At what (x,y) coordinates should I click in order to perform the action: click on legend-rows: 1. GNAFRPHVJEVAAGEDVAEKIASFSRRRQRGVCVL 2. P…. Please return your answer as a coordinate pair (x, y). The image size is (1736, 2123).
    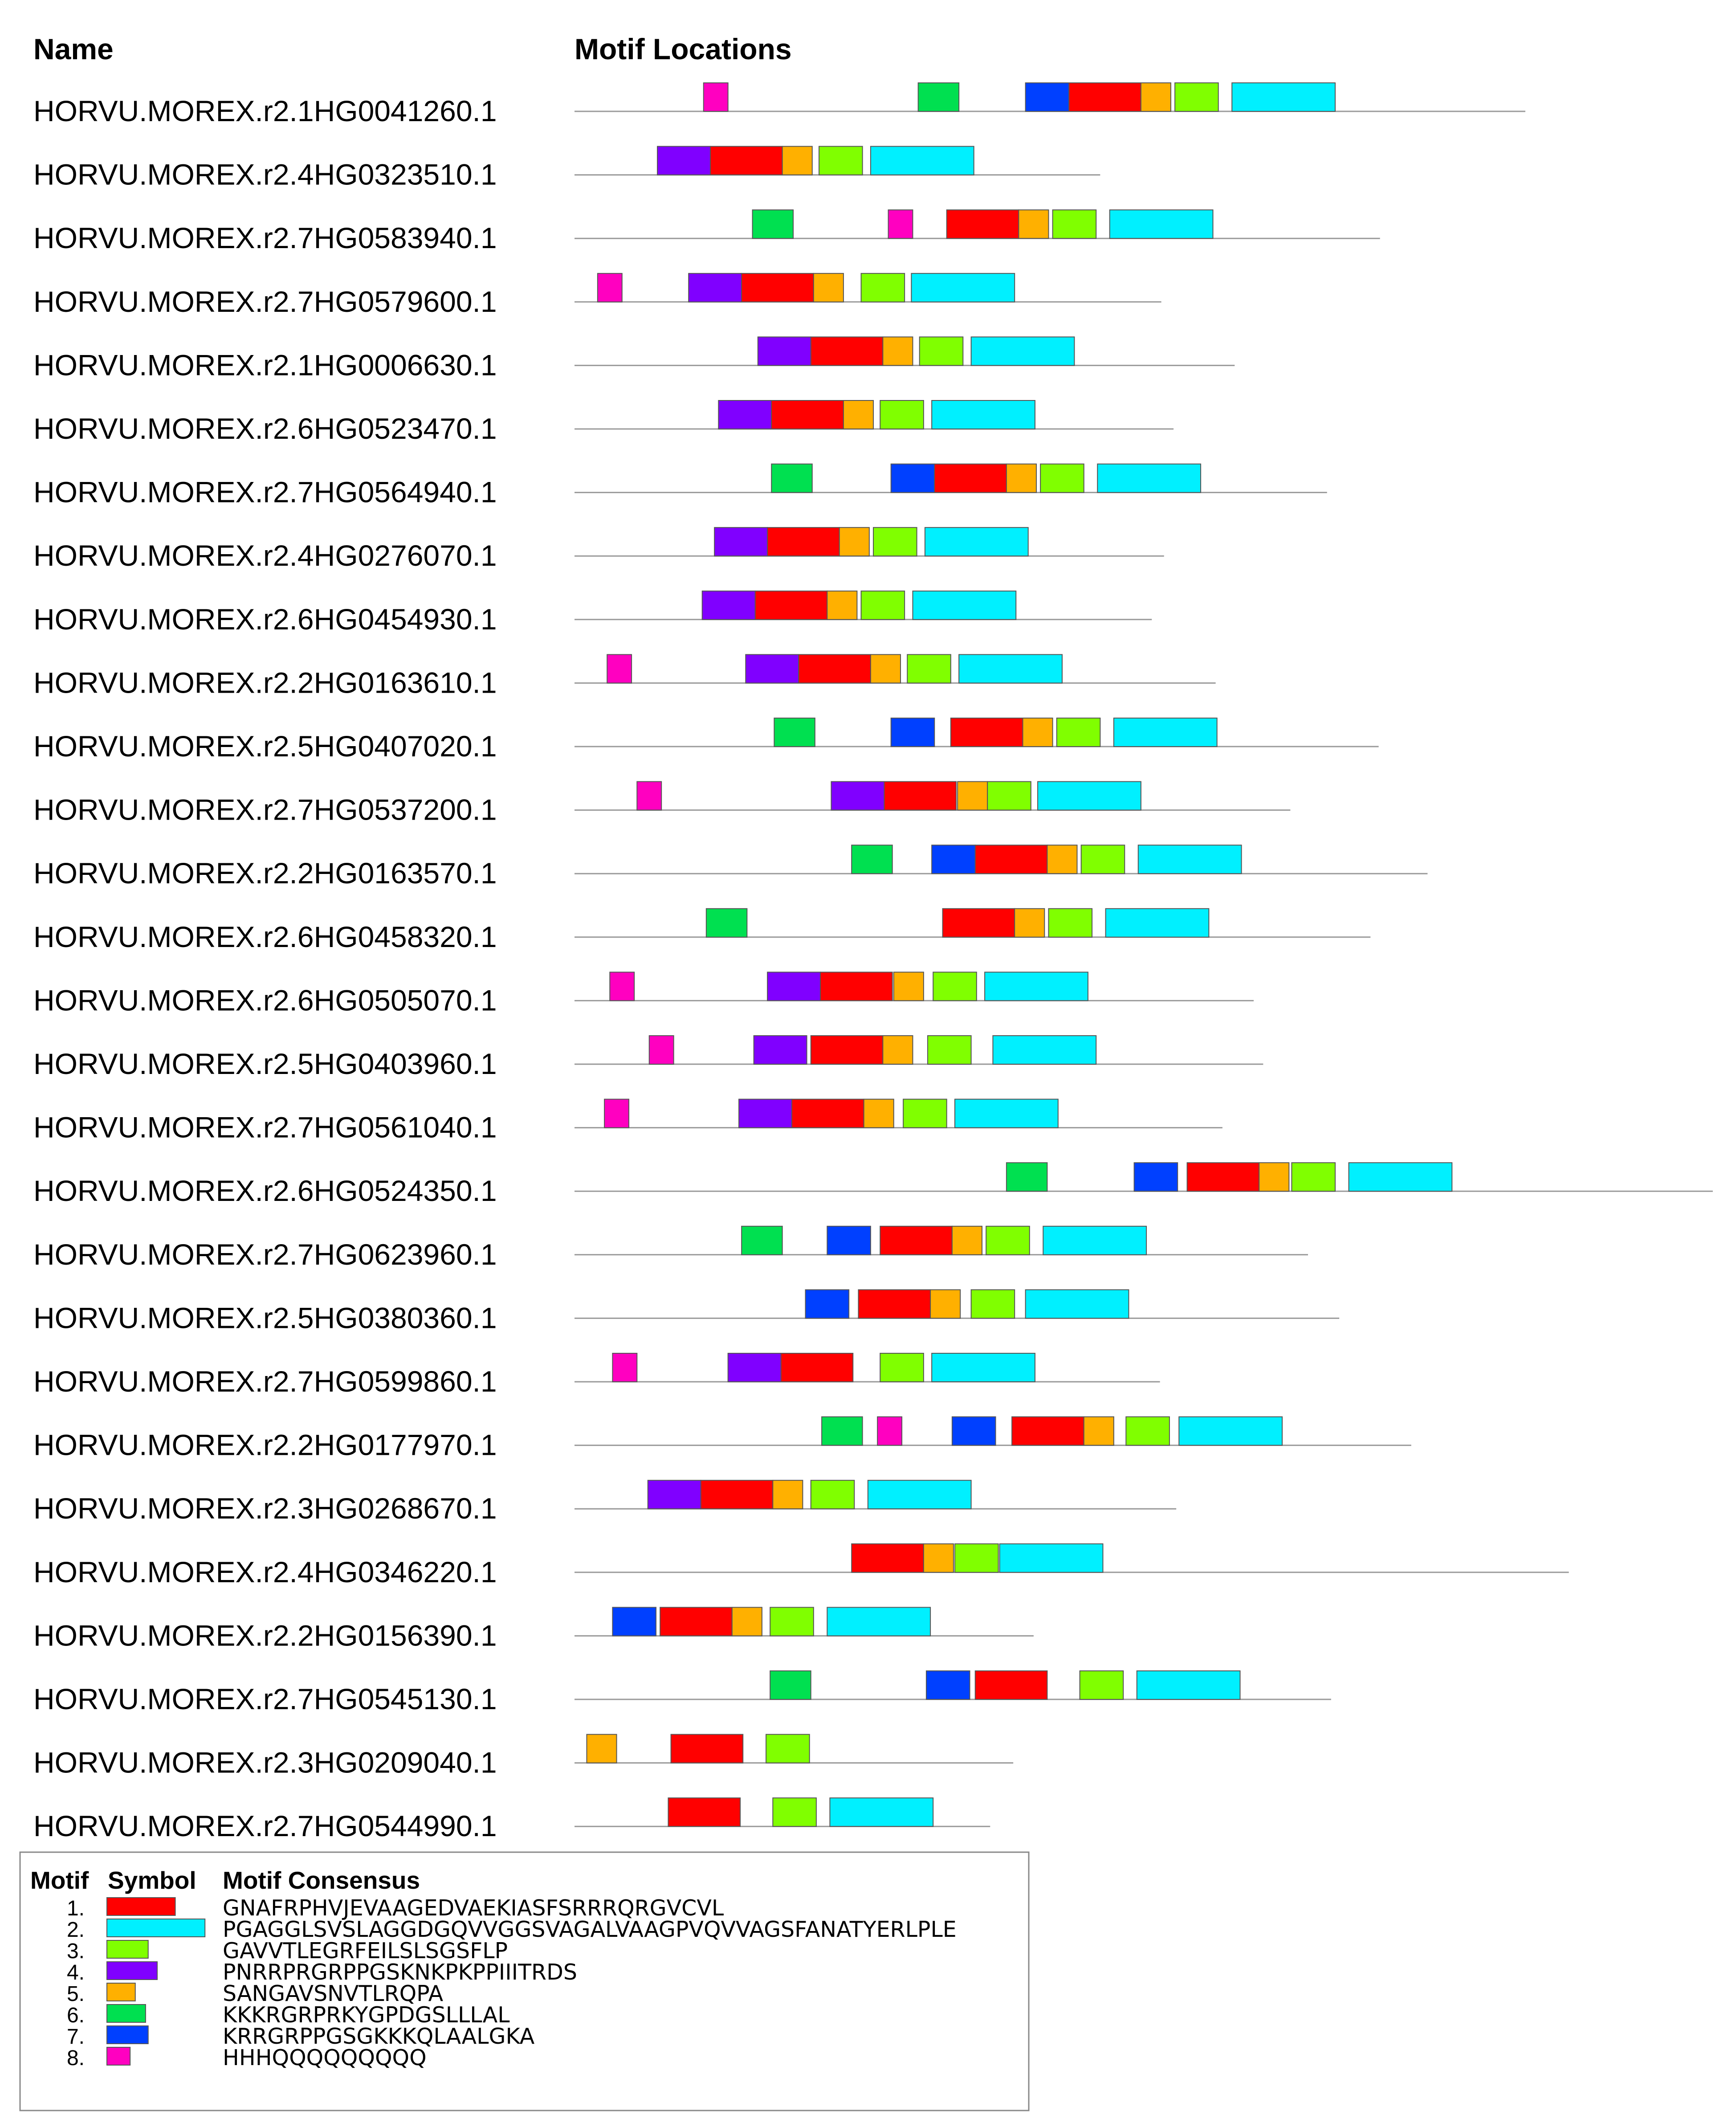
    Looking at the image, I should click on (512, 1982).